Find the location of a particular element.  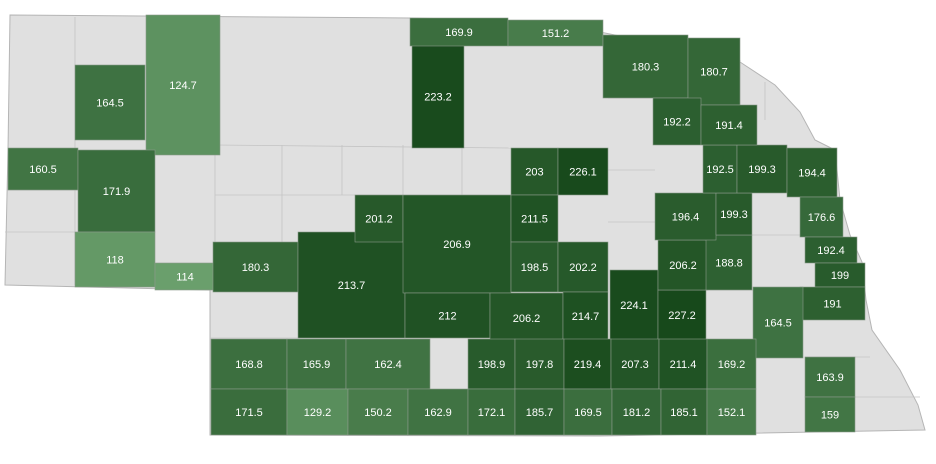

county: 163.9 is located at coordinates (830, 377).